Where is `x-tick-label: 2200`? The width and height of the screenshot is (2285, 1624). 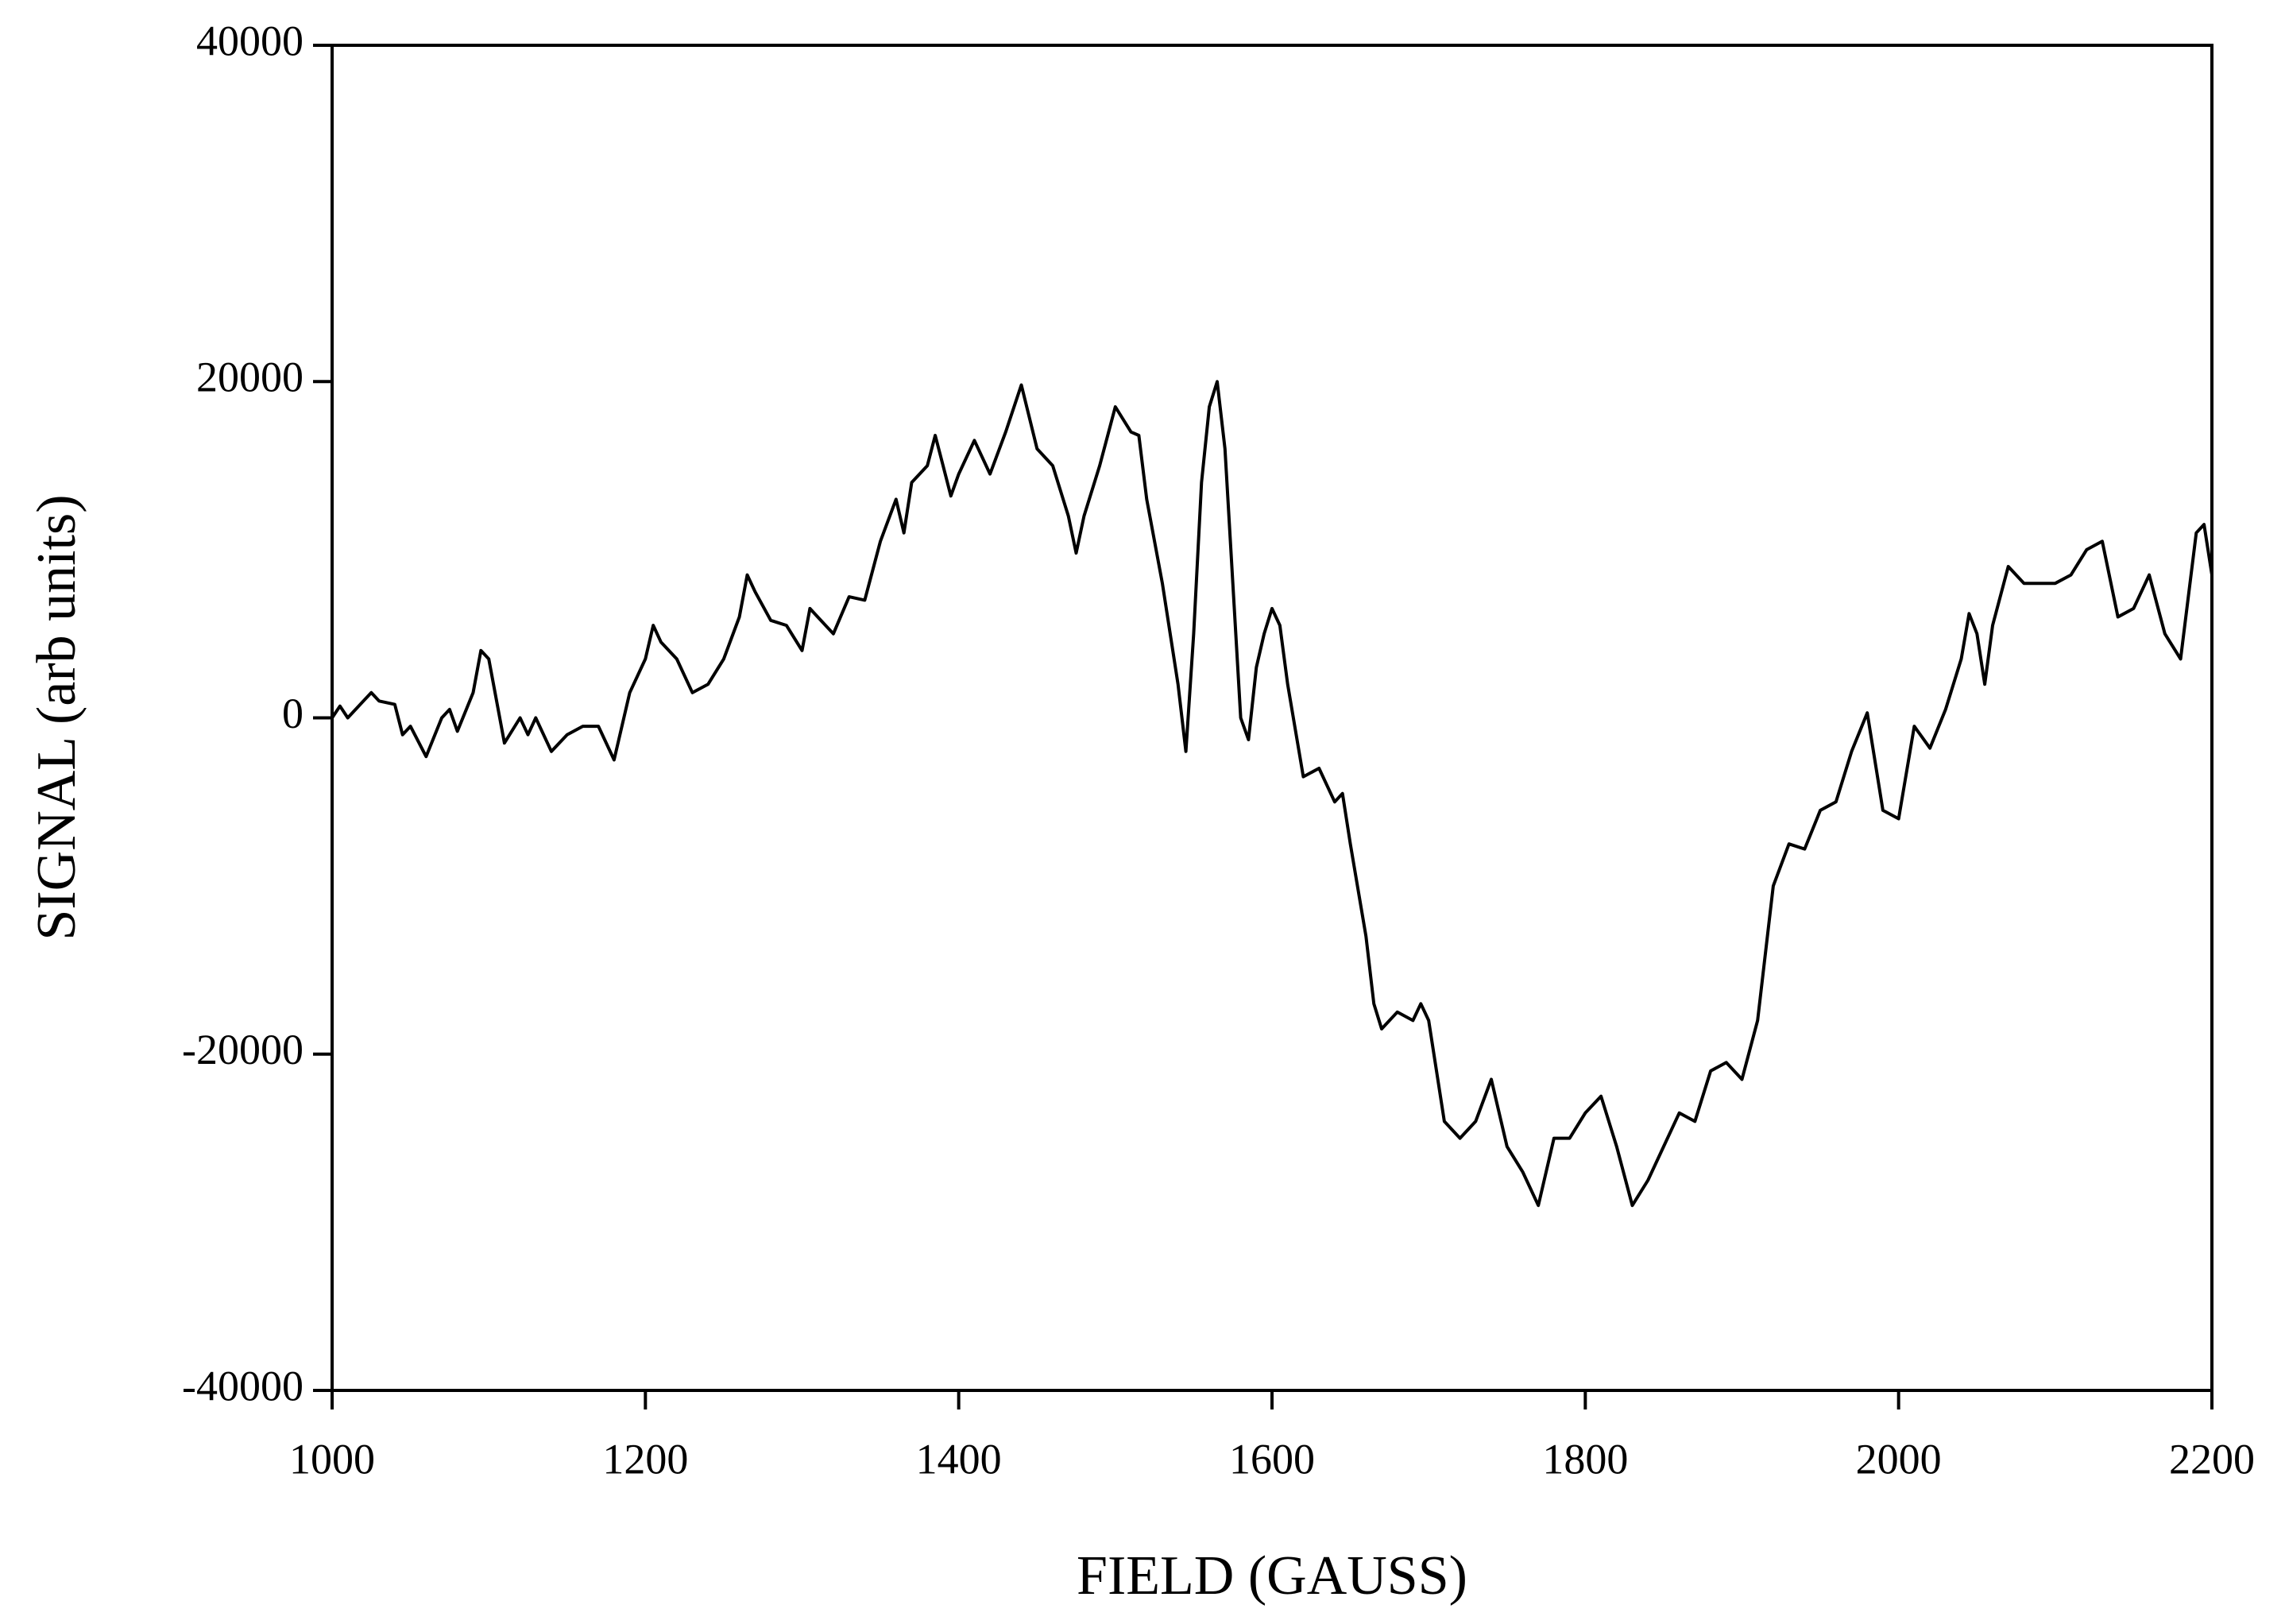 x-tick-label: 2200 is located at coordinates (2212, 1459).